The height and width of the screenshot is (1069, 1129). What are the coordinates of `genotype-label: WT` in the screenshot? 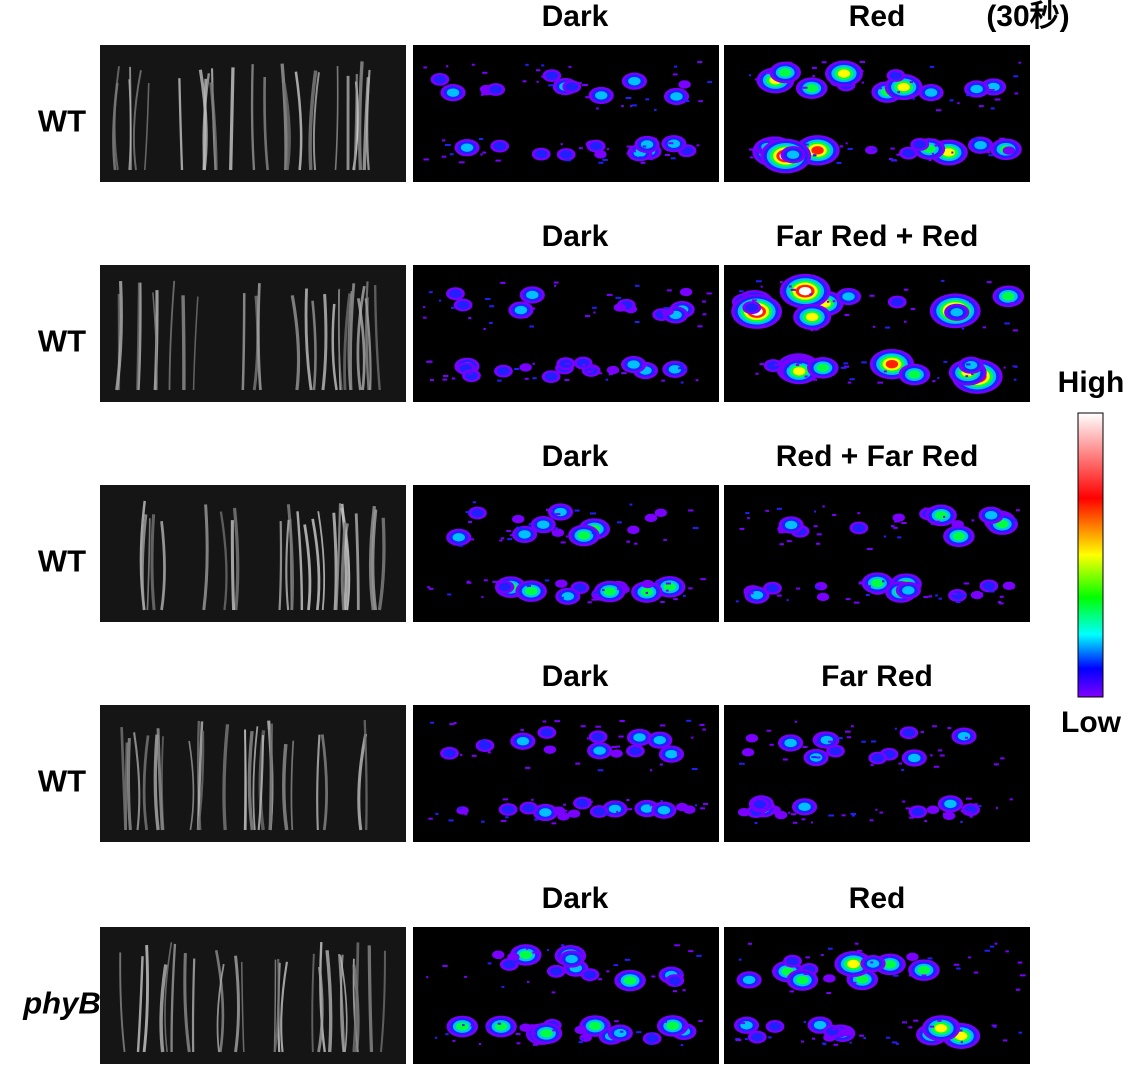 It's located at (62, 781).